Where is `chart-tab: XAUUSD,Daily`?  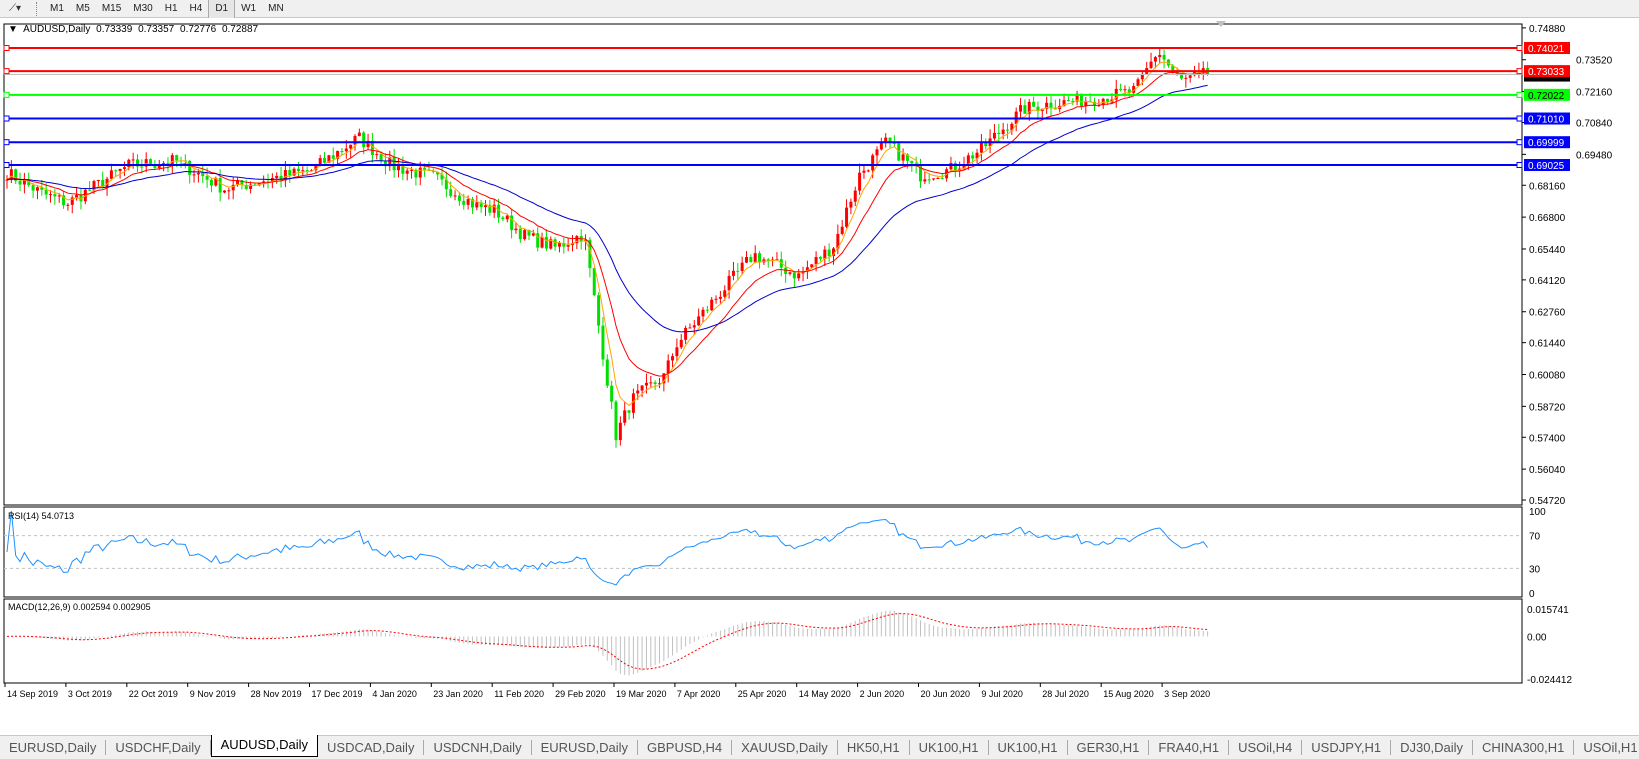 chart-tab: XAUUSD,Daily is located at coordinates (785, 747).